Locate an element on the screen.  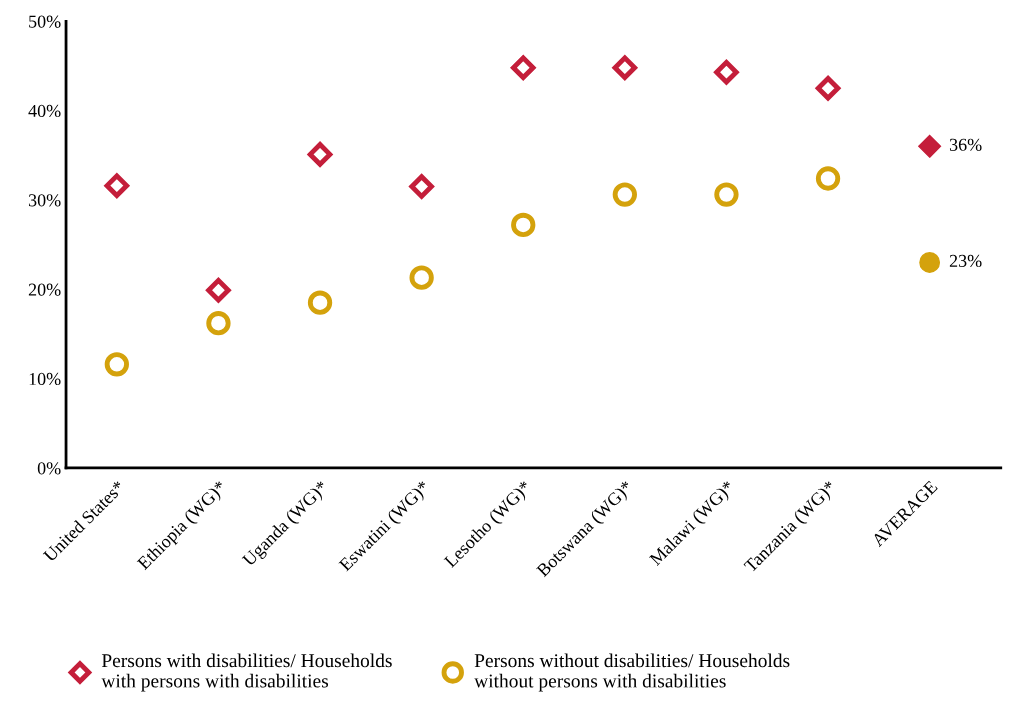
data-label: 36% is located at coordinates (965, 144).